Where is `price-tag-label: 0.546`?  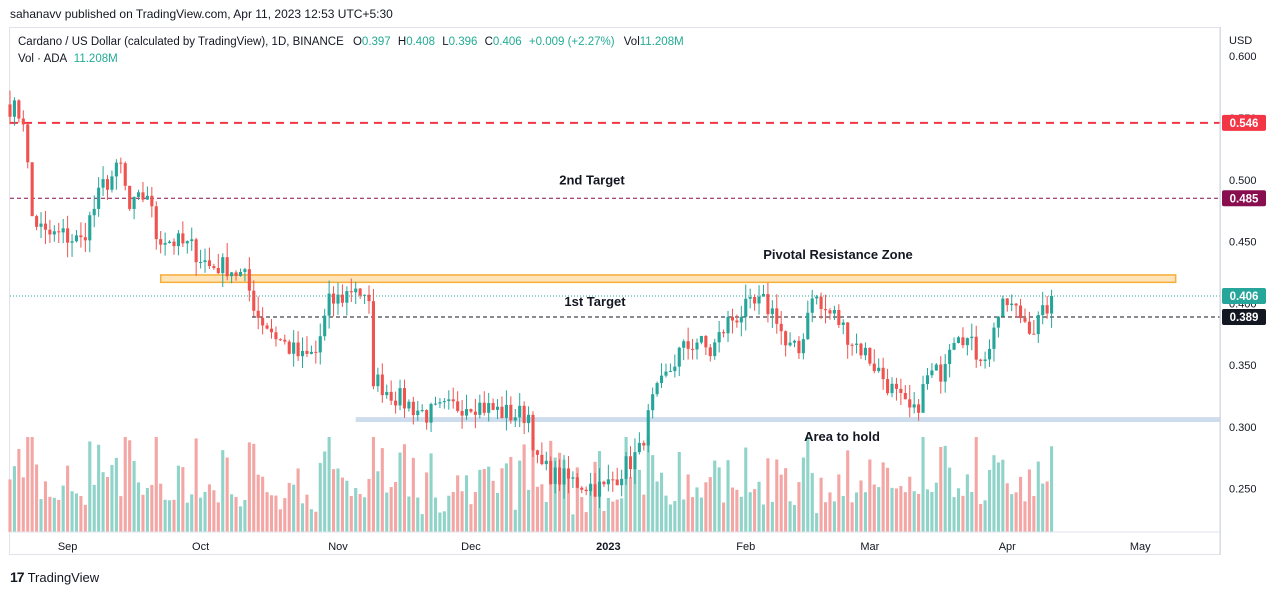 price-tag-label: 0.546 is located at coordinates (1244, 124).